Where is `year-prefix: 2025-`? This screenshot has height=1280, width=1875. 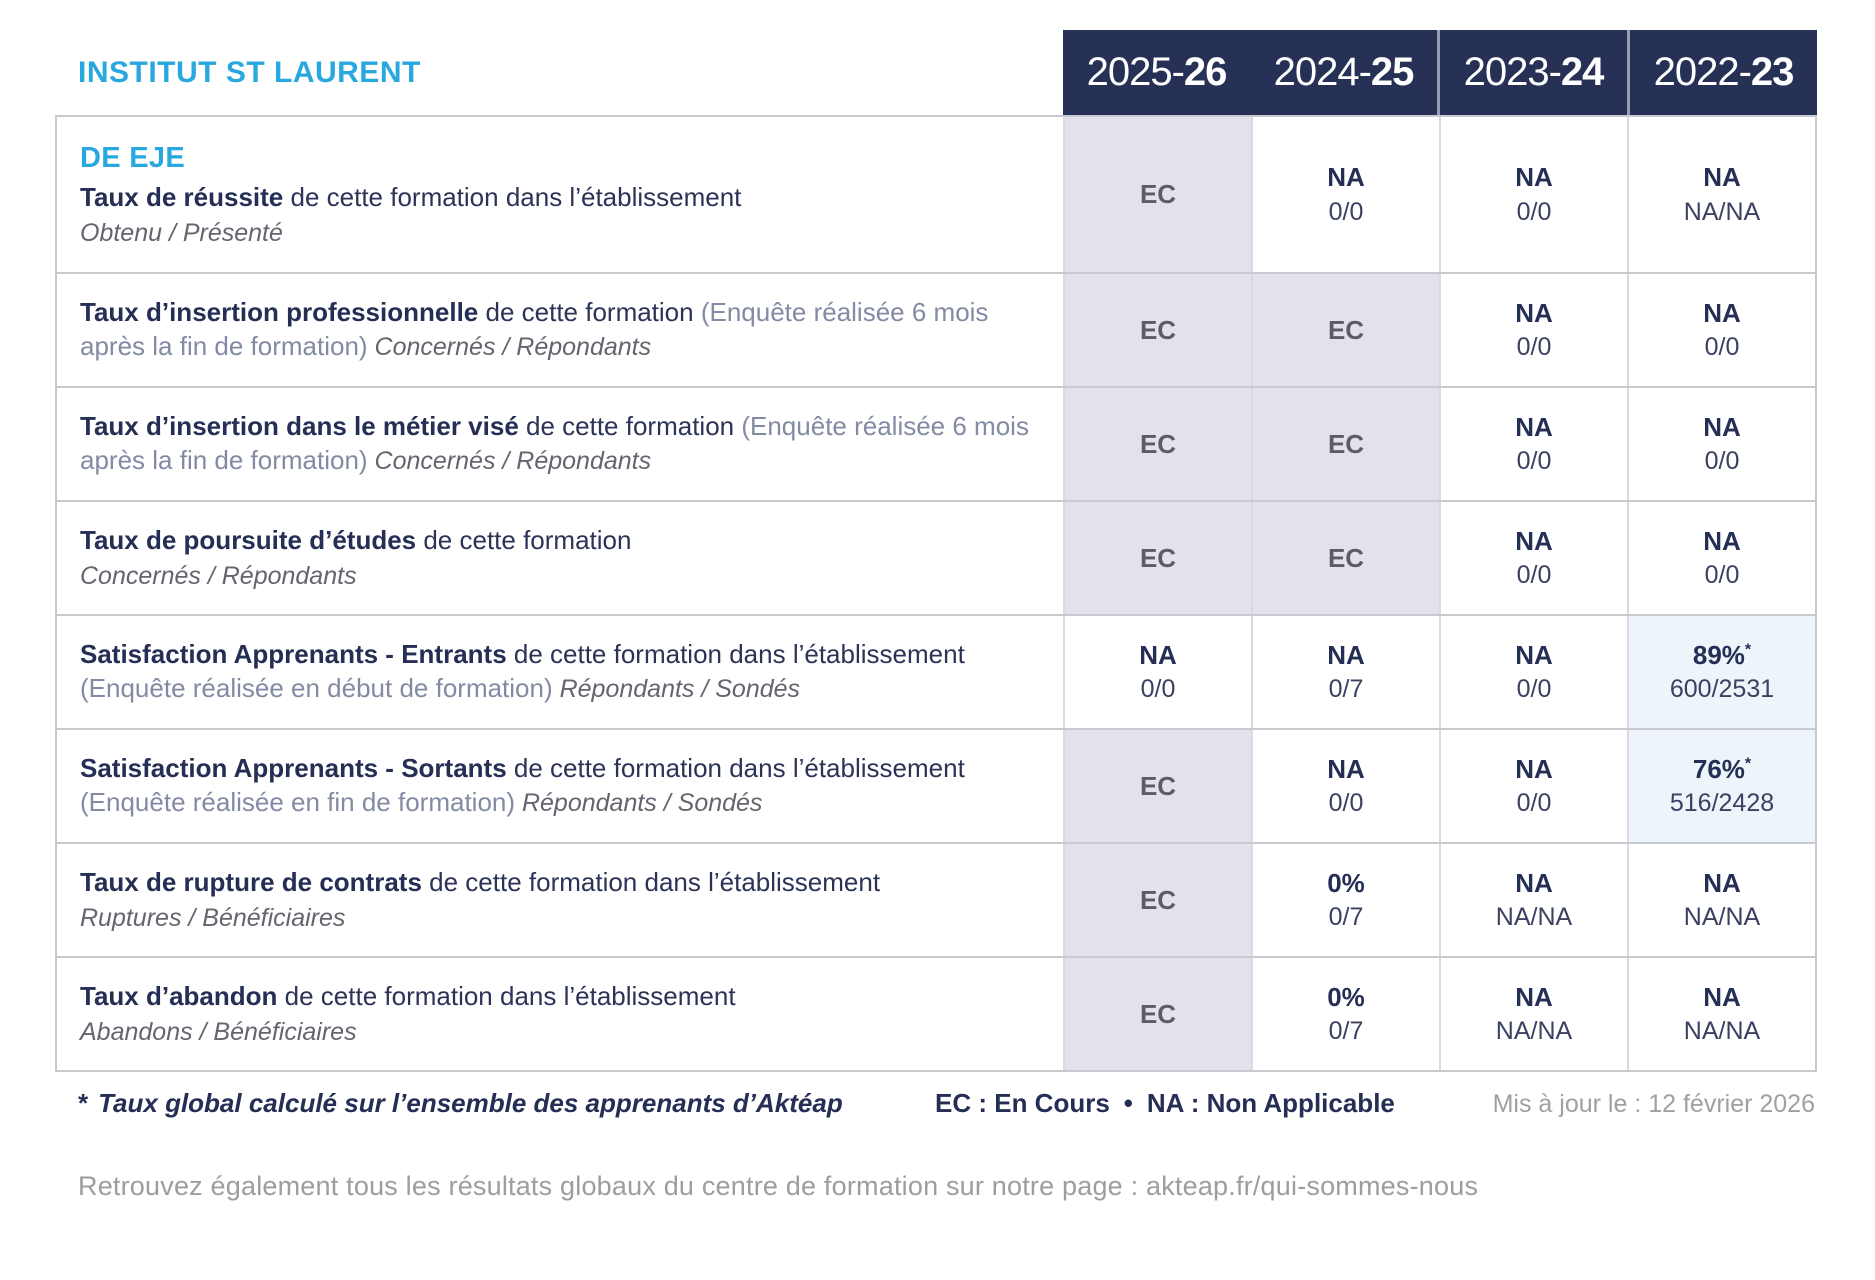 year-prefix: 2025- is located at coordinates (1135, 72).